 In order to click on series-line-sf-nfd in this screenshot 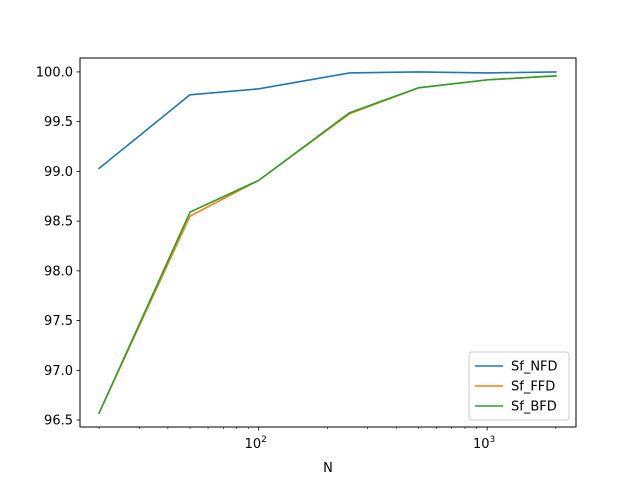, I will do `click(327, 120)`.